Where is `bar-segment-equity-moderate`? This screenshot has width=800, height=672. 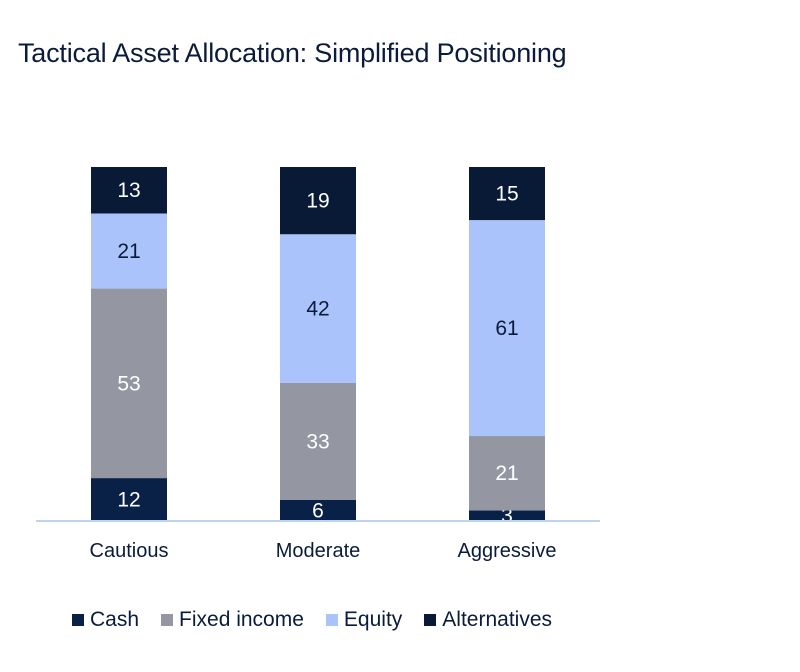 bar-segment-equity-moderate is located at coordinates (318, 308).